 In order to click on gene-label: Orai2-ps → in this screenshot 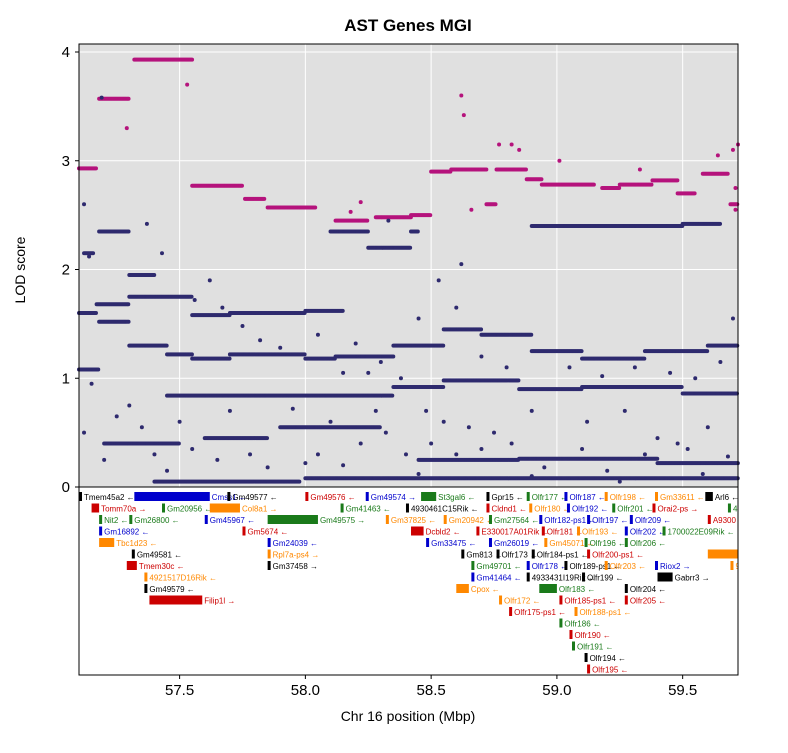, I will do `click(677, 509)`.